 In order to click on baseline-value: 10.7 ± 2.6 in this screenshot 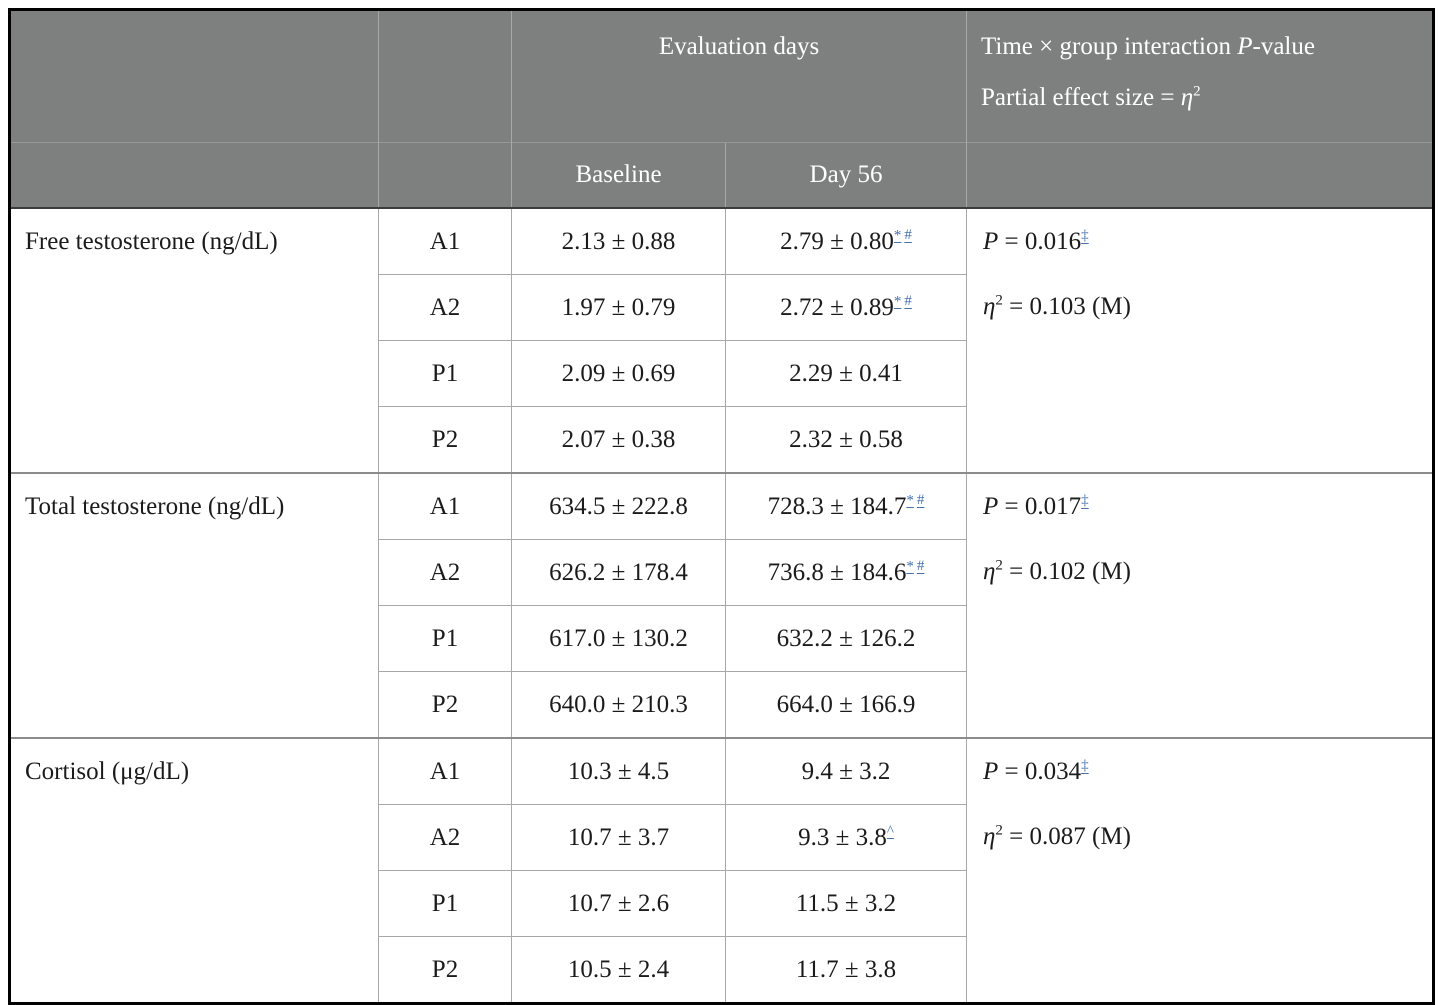, I will do `click(618, 903)`.